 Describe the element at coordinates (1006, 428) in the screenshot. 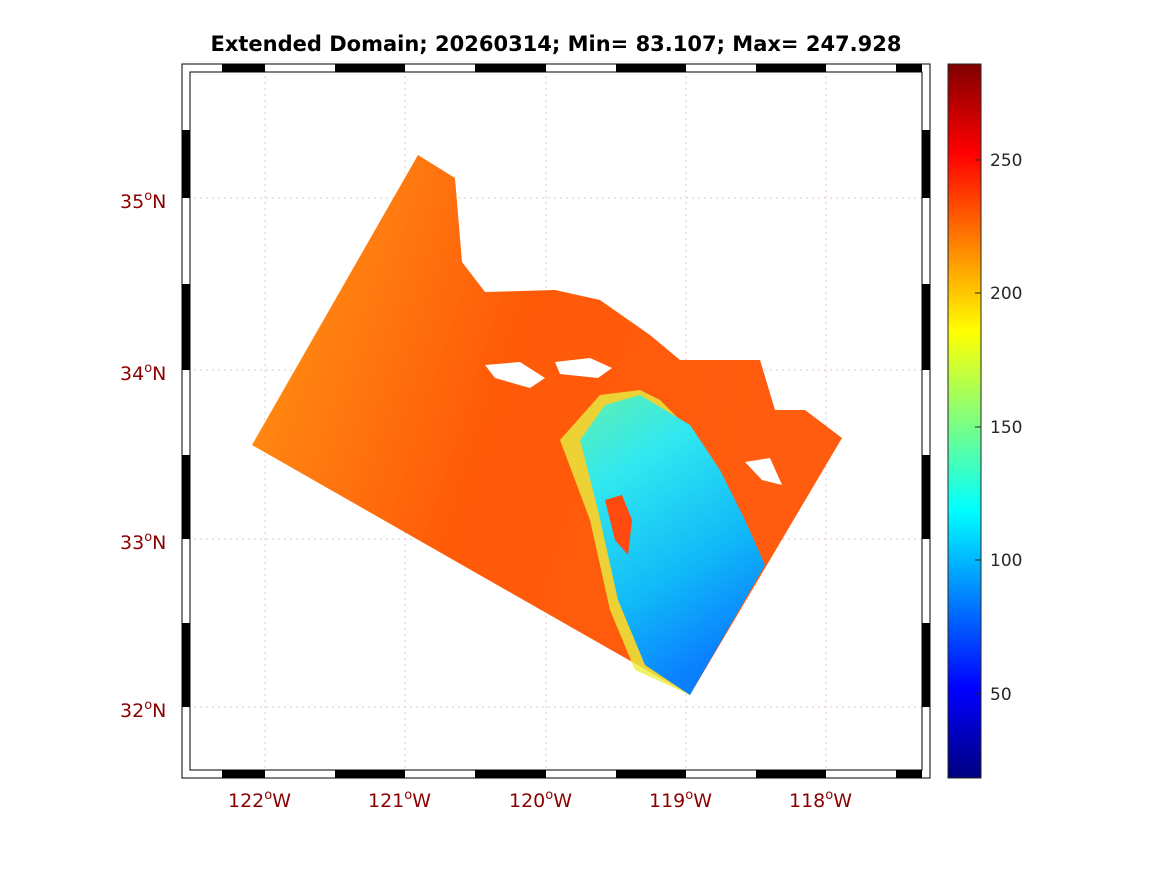

I see `colorbar-tick-label: 150` at that location.